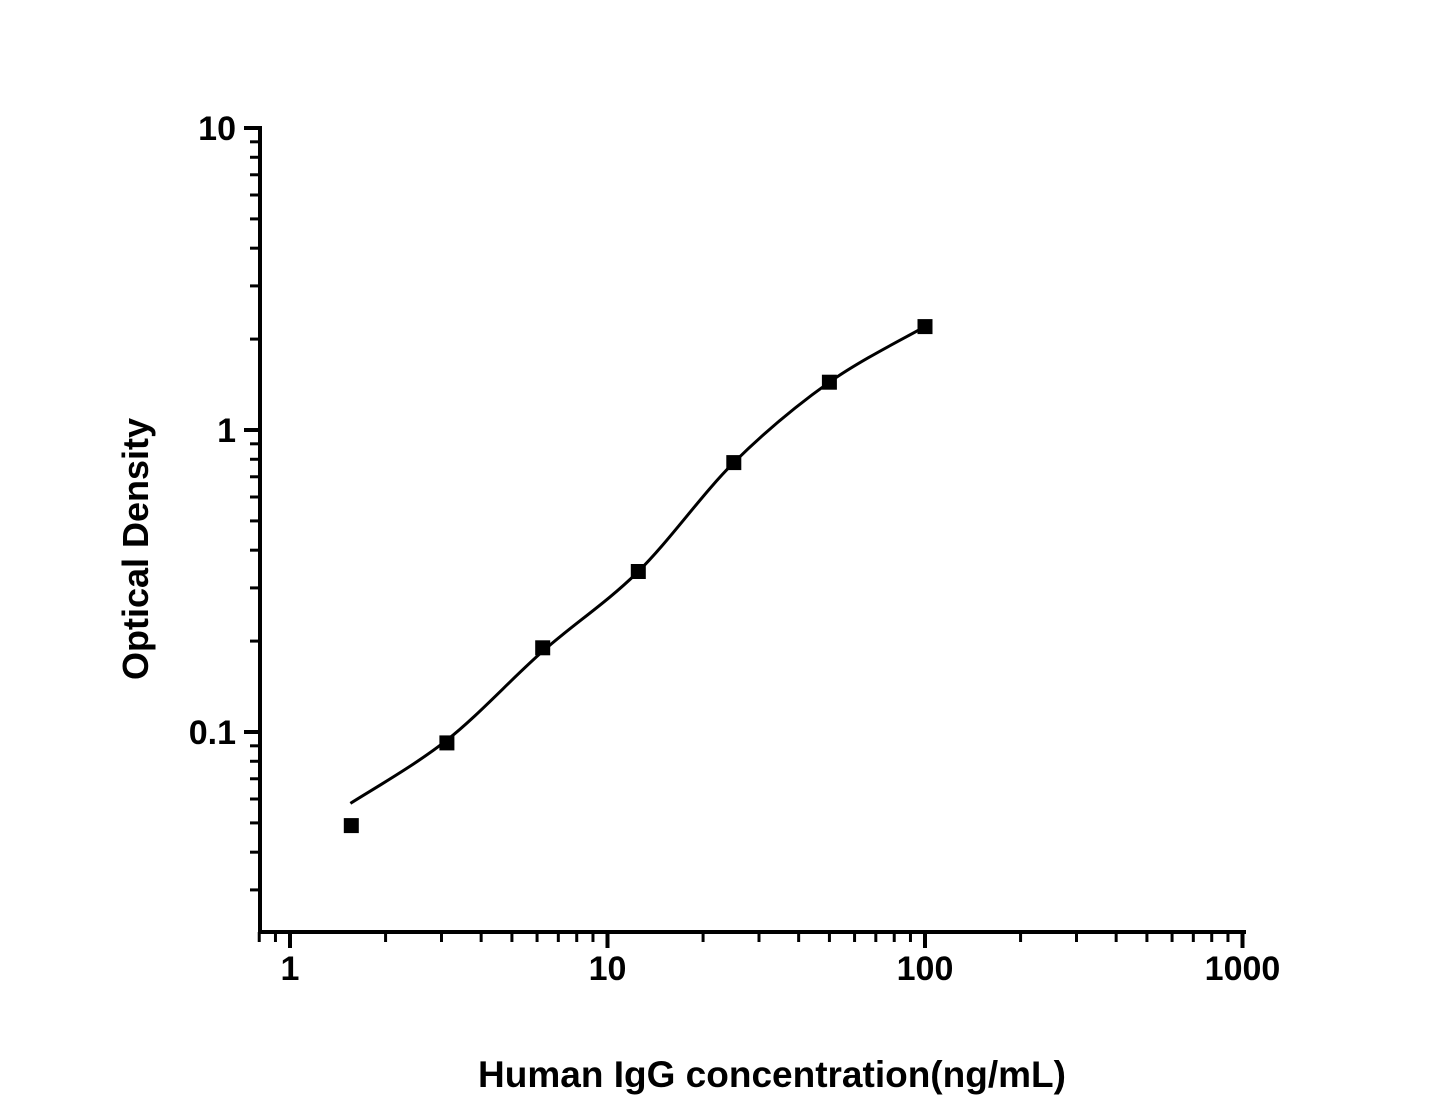 The image size is (1445, 1117). Describe the element at coordinates (290, 969) in the screenshot. I see `x-tick-label: 1` at that location.